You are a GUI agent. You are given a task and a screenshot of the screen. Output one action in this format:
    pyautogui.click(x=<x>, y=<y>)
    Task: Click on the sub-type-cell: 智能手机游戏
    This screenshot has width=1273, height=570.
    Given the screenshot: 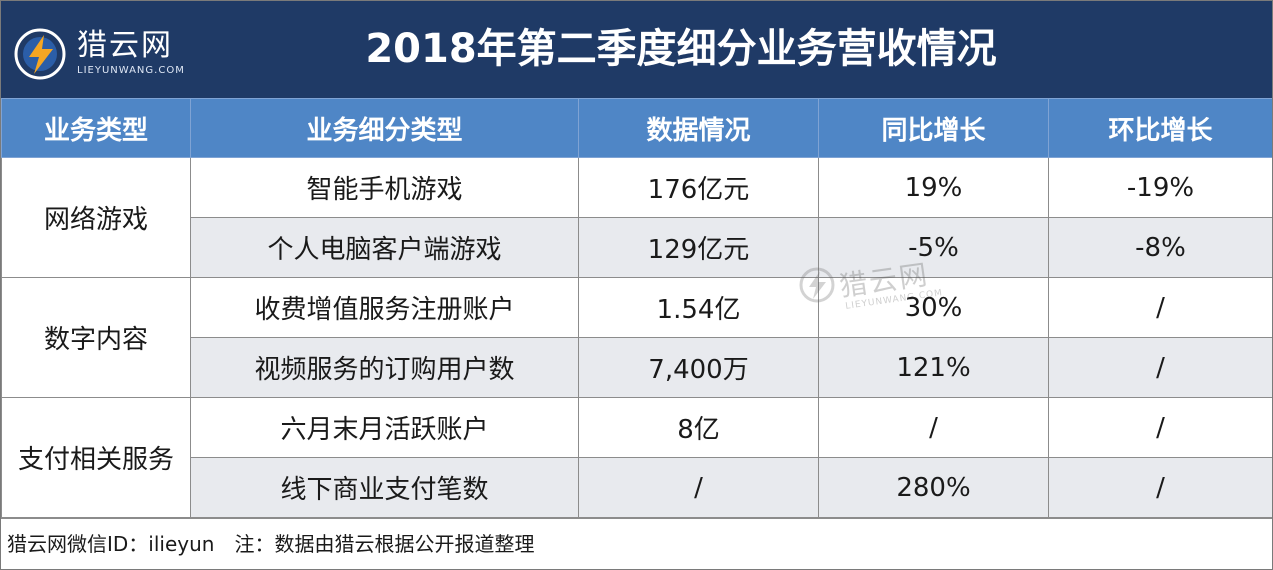 What is the action you would take?
    pyautogui.click(x=384, y=187)
    